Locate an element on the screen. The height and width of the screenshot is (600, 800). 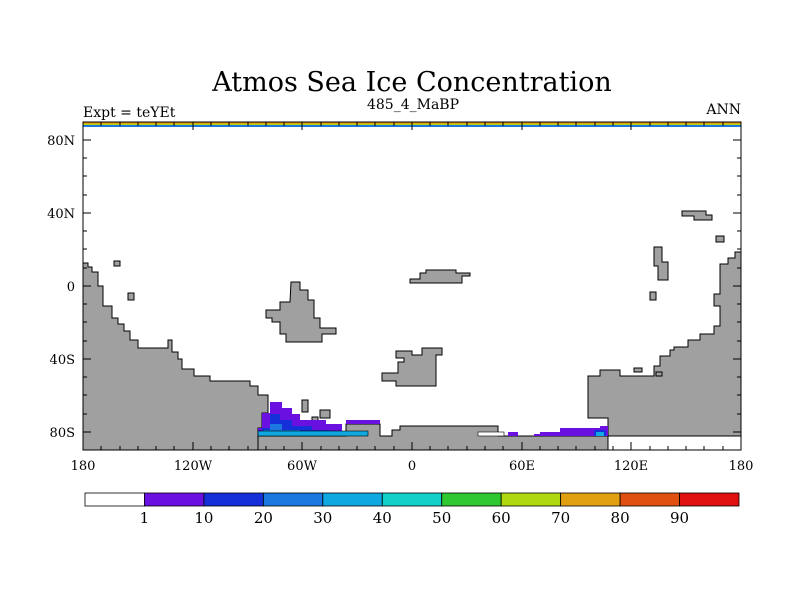
central-island is located at coordinates (301, 312).